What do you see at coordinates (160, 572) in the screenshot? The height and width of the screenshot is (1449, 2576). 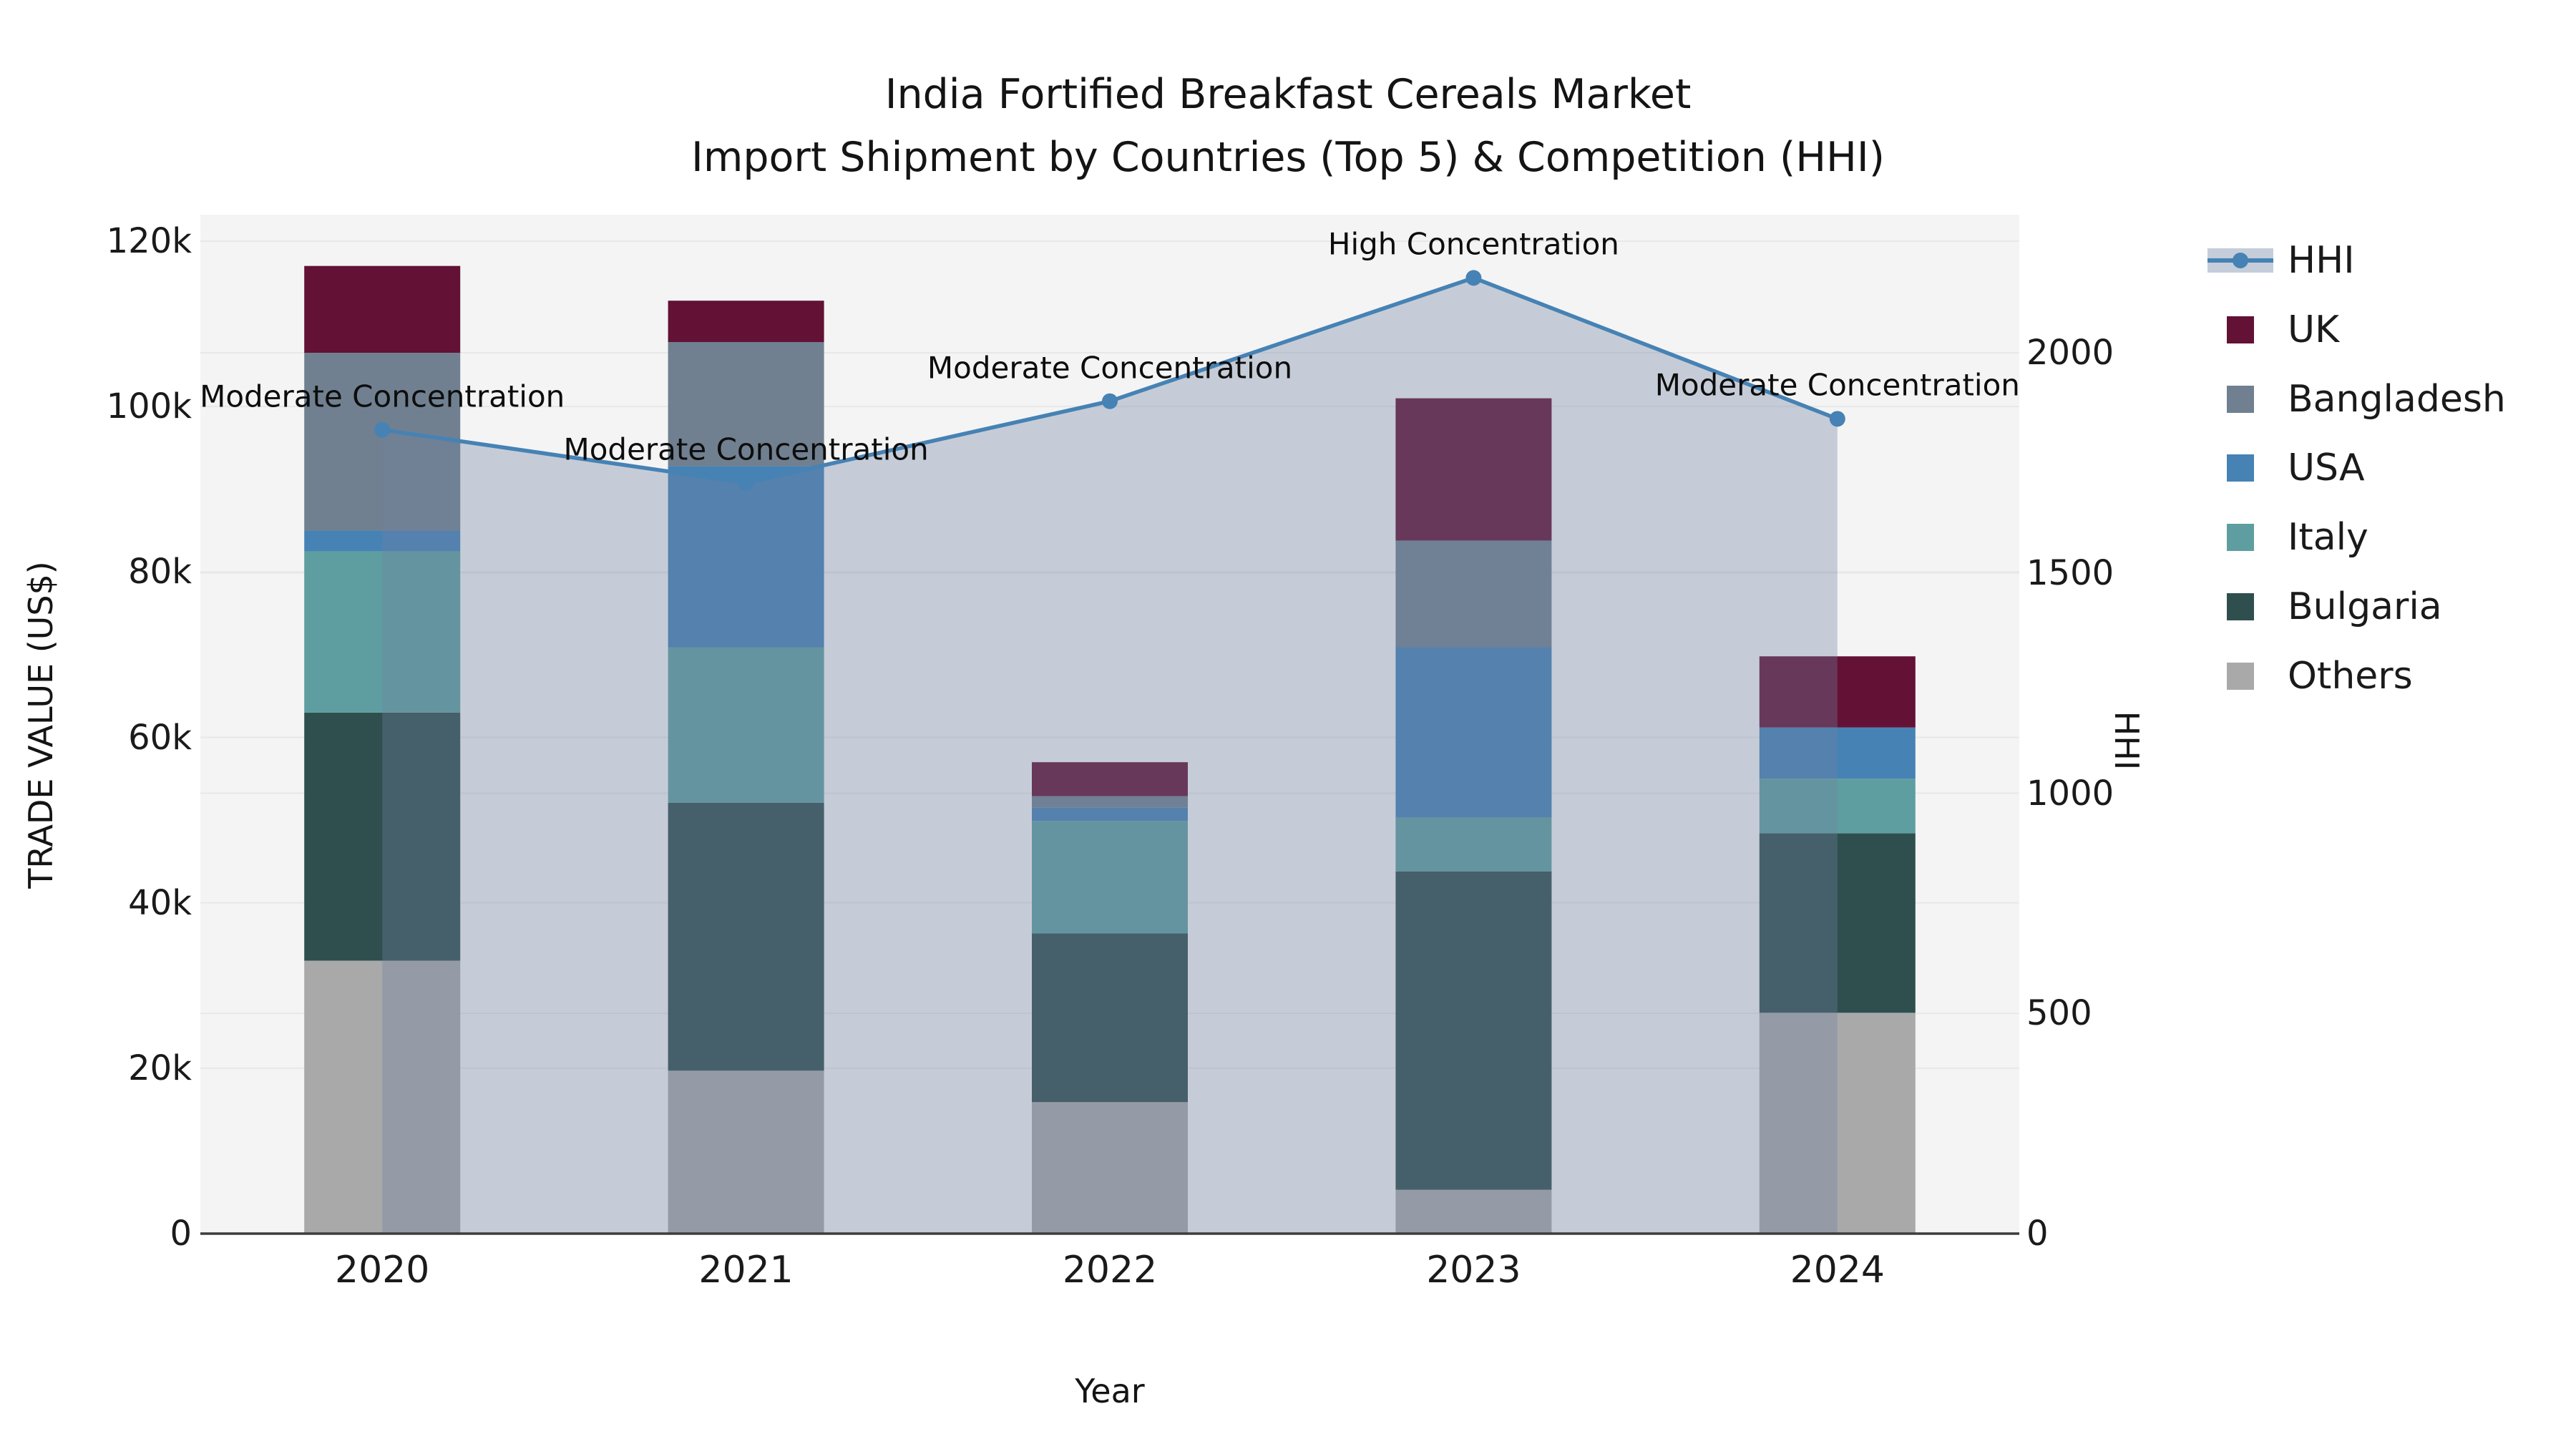 I see `y-left-tick-80k: 80k` at bounding box center [160, 572].